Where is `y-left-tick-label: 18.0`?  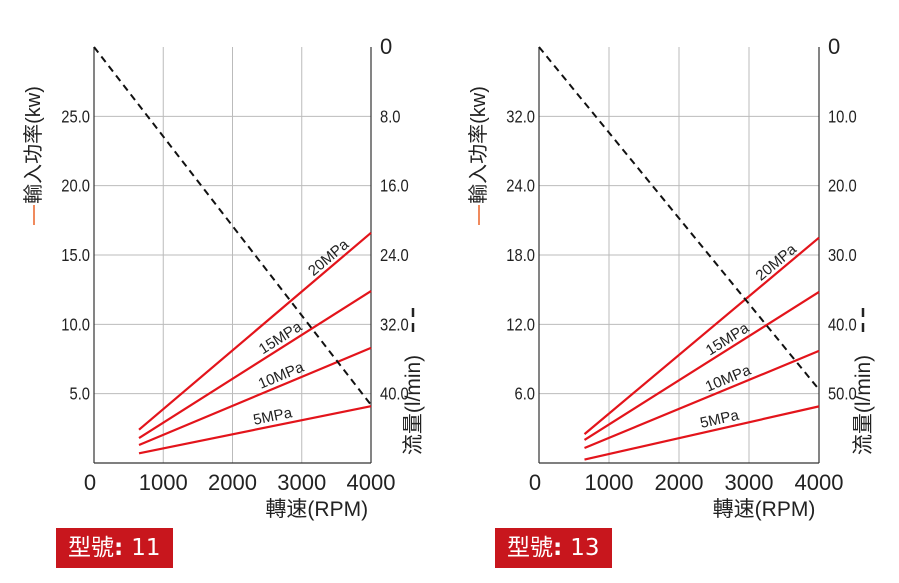
y-left-tick-label: 18.0 is located at coordinates (520, 256).